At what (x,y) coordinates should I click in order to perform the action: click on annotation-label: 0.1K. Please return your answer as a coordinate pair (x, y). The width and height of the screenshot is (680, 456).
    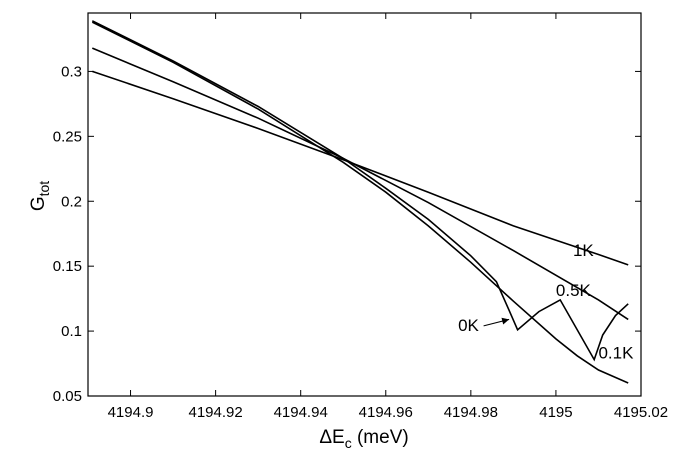
    Looking at the image, I should click on (616, 352).